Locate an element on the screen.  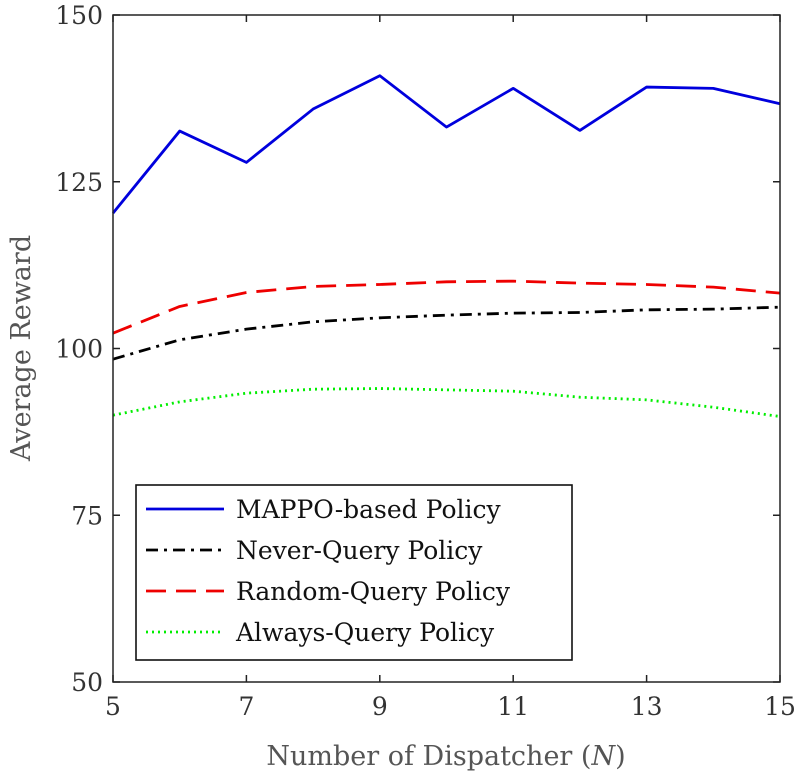
x-axis-label-text: Number of Dispatcher ( is located at coordinates (428, 756).